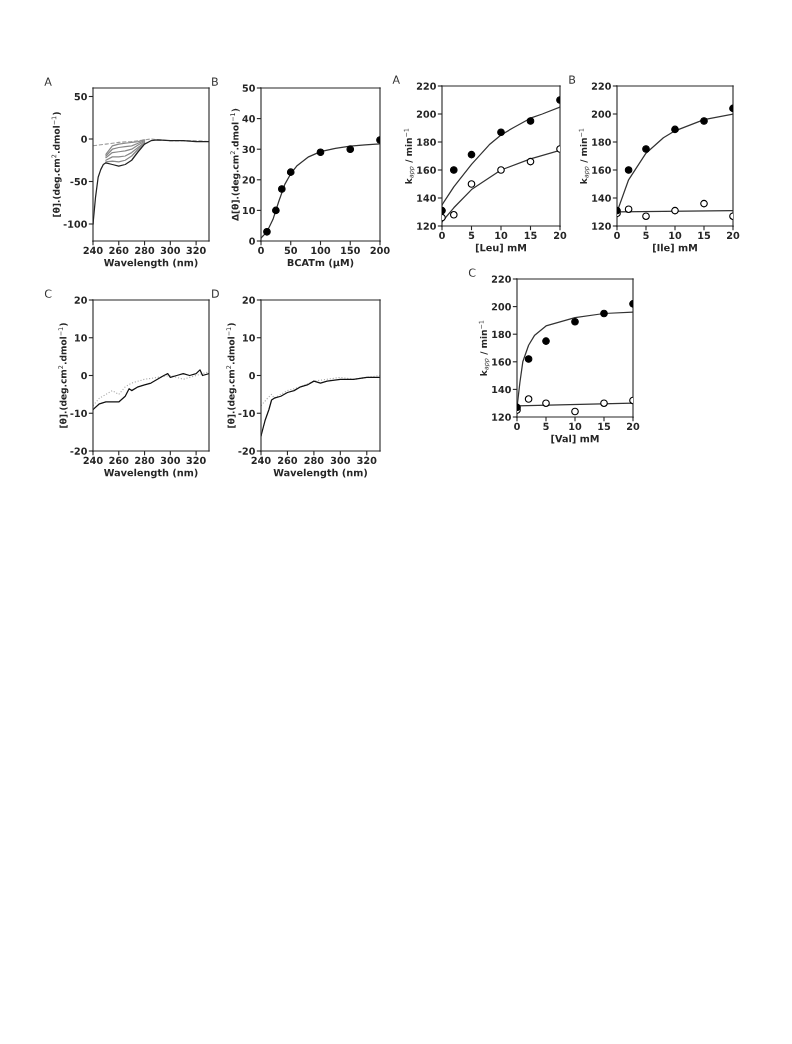 Image resolution: width=792 pixels, height=1044 pixels. I want to click on x-tick-label: 150, so click(350, 250).